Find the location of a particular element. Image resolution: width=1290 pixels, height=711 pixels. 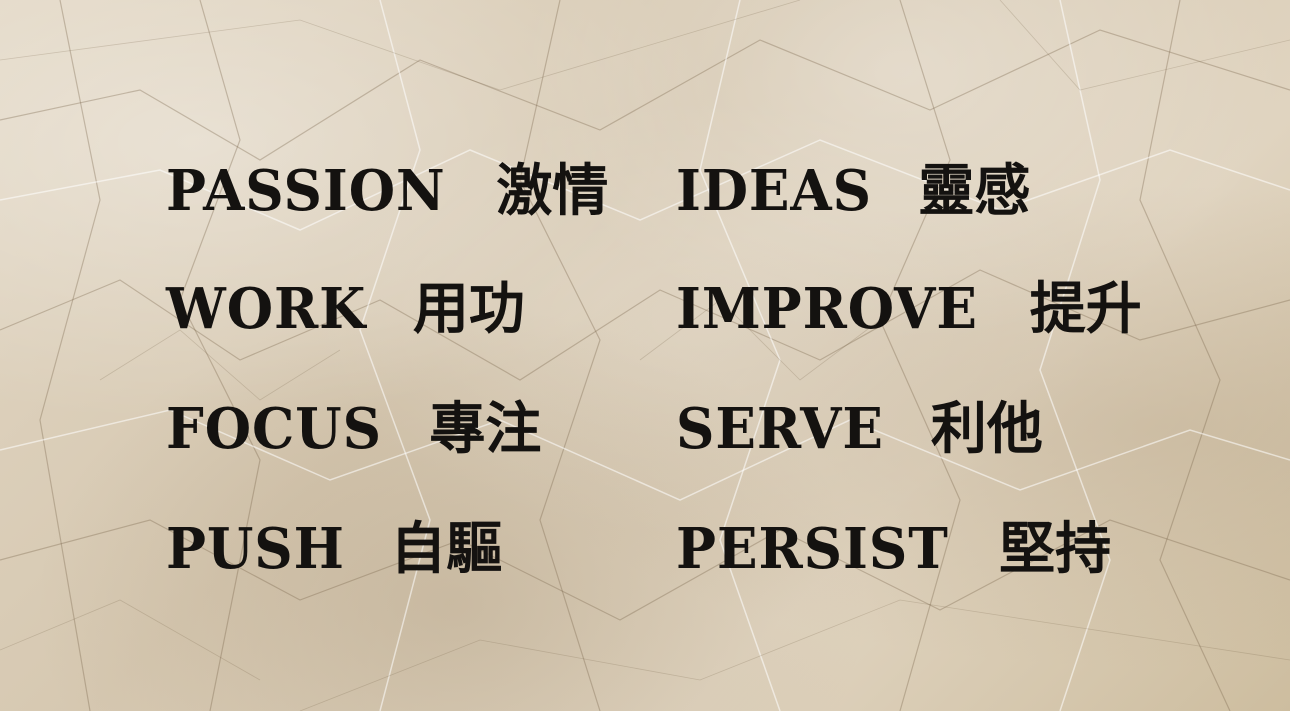

english-word: FOCUS is located at coordinates (274, 429).